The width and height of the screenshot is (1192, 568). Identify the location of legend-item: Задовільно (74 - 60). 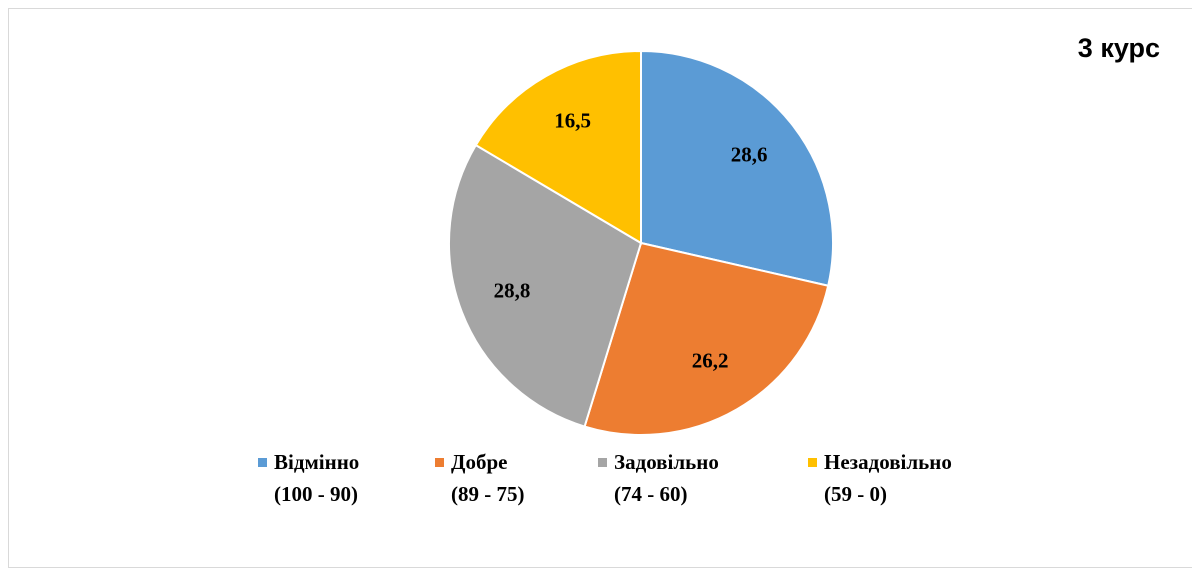
(658, 478).